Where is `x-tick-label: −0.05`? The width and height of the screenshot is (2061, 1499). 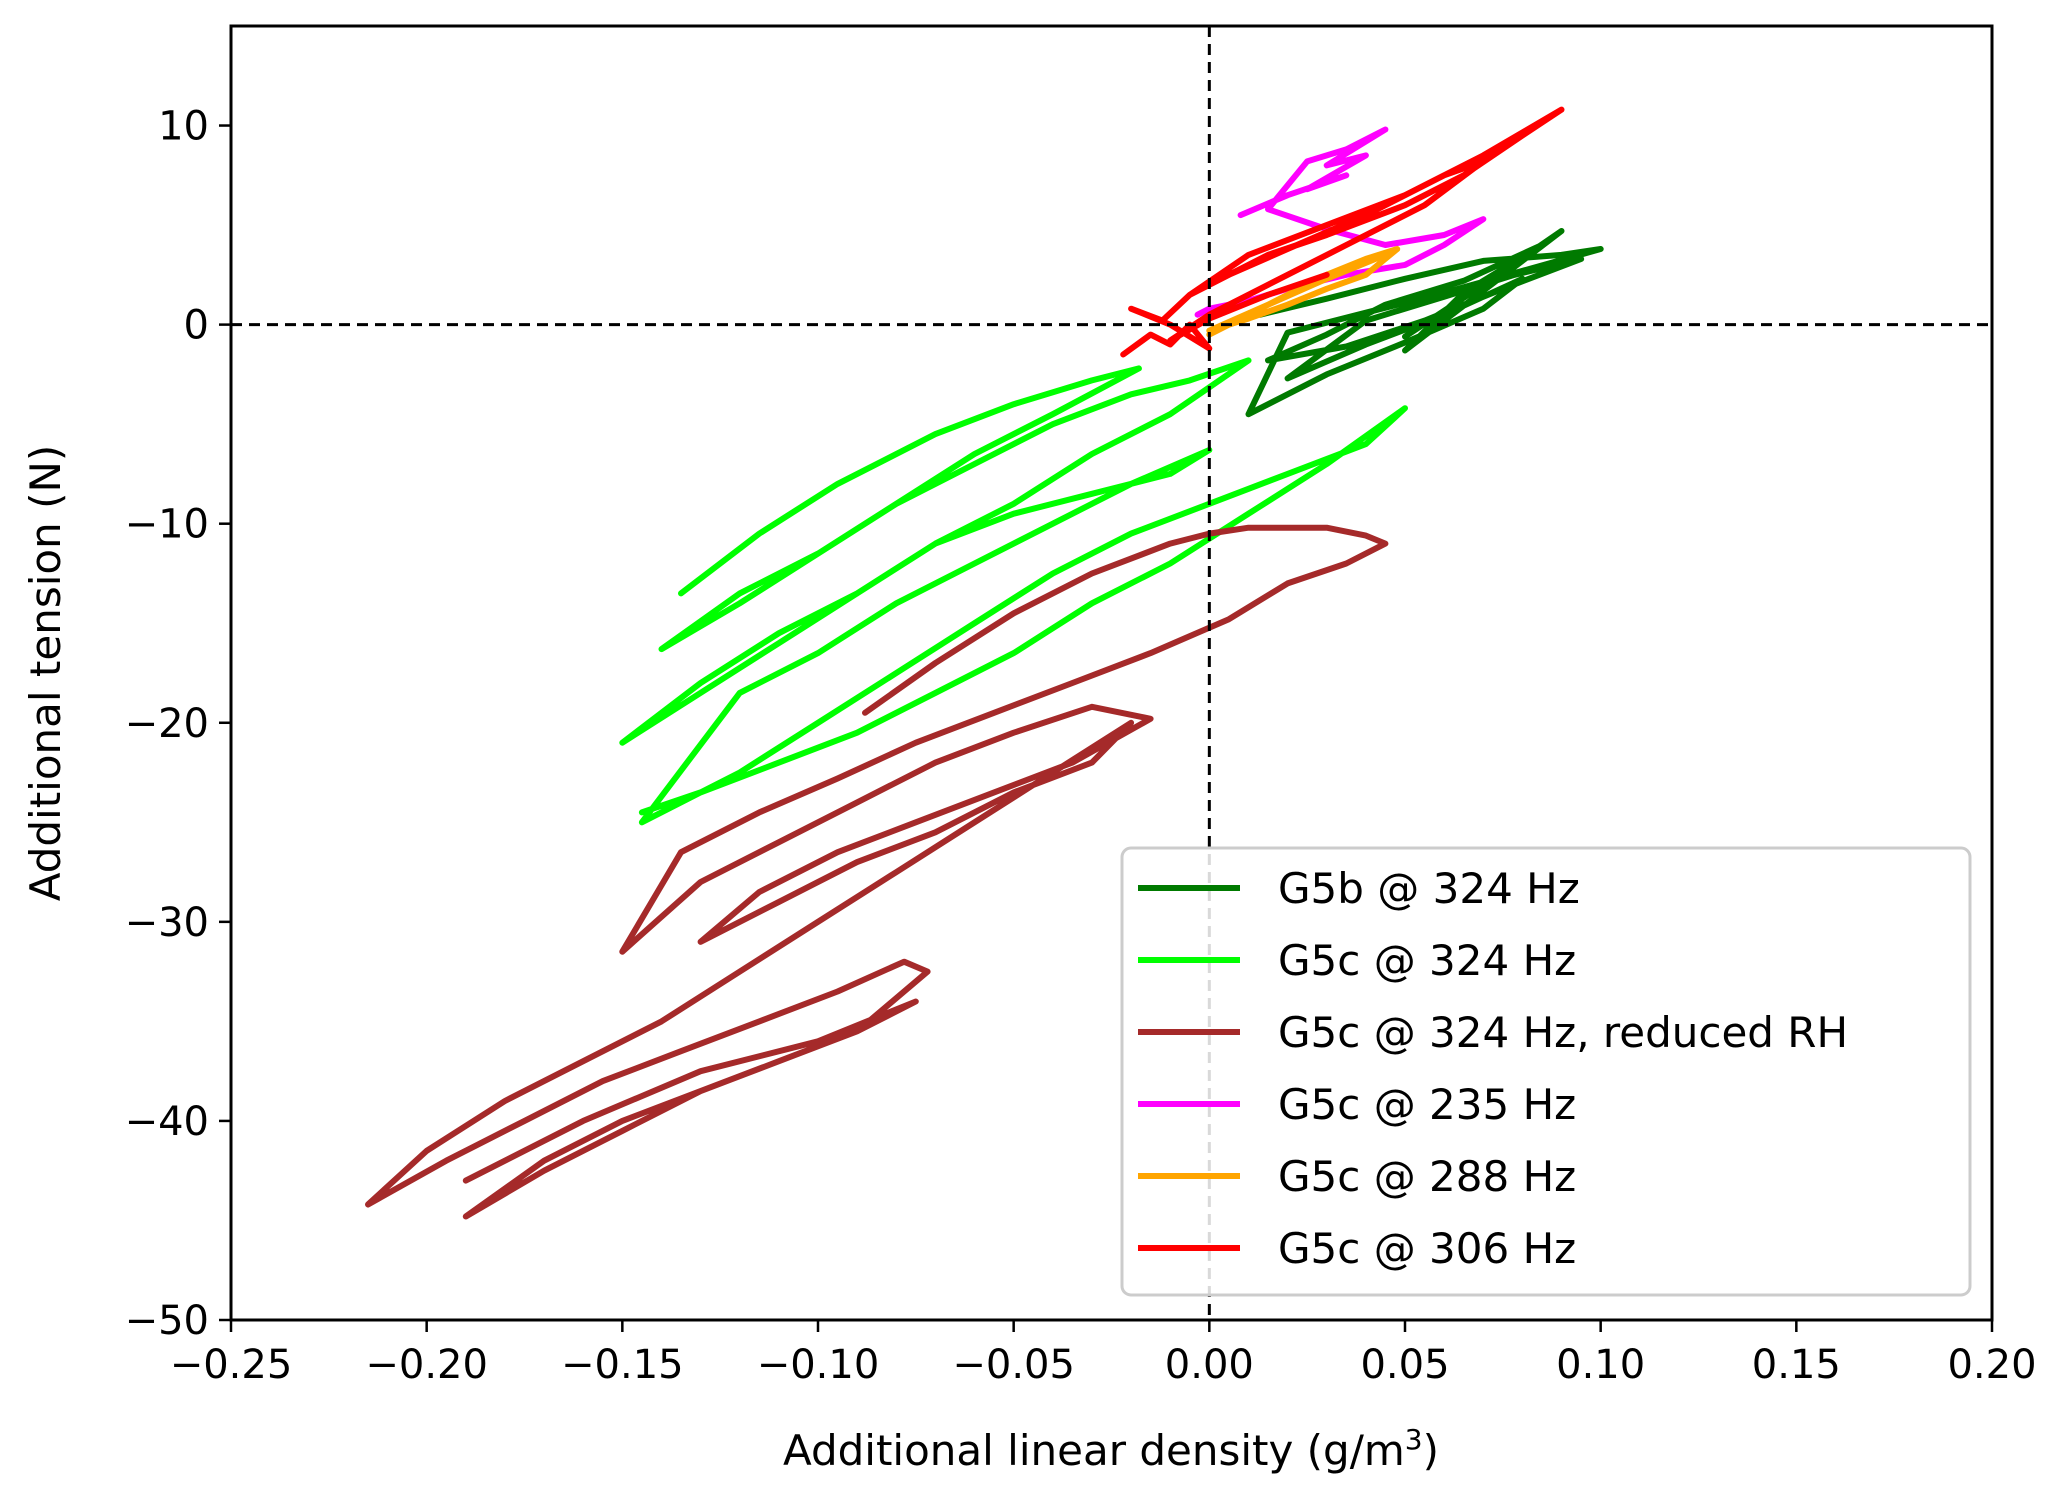
x-tick-label: −0.05 is located at coordinates (1013, 1365).